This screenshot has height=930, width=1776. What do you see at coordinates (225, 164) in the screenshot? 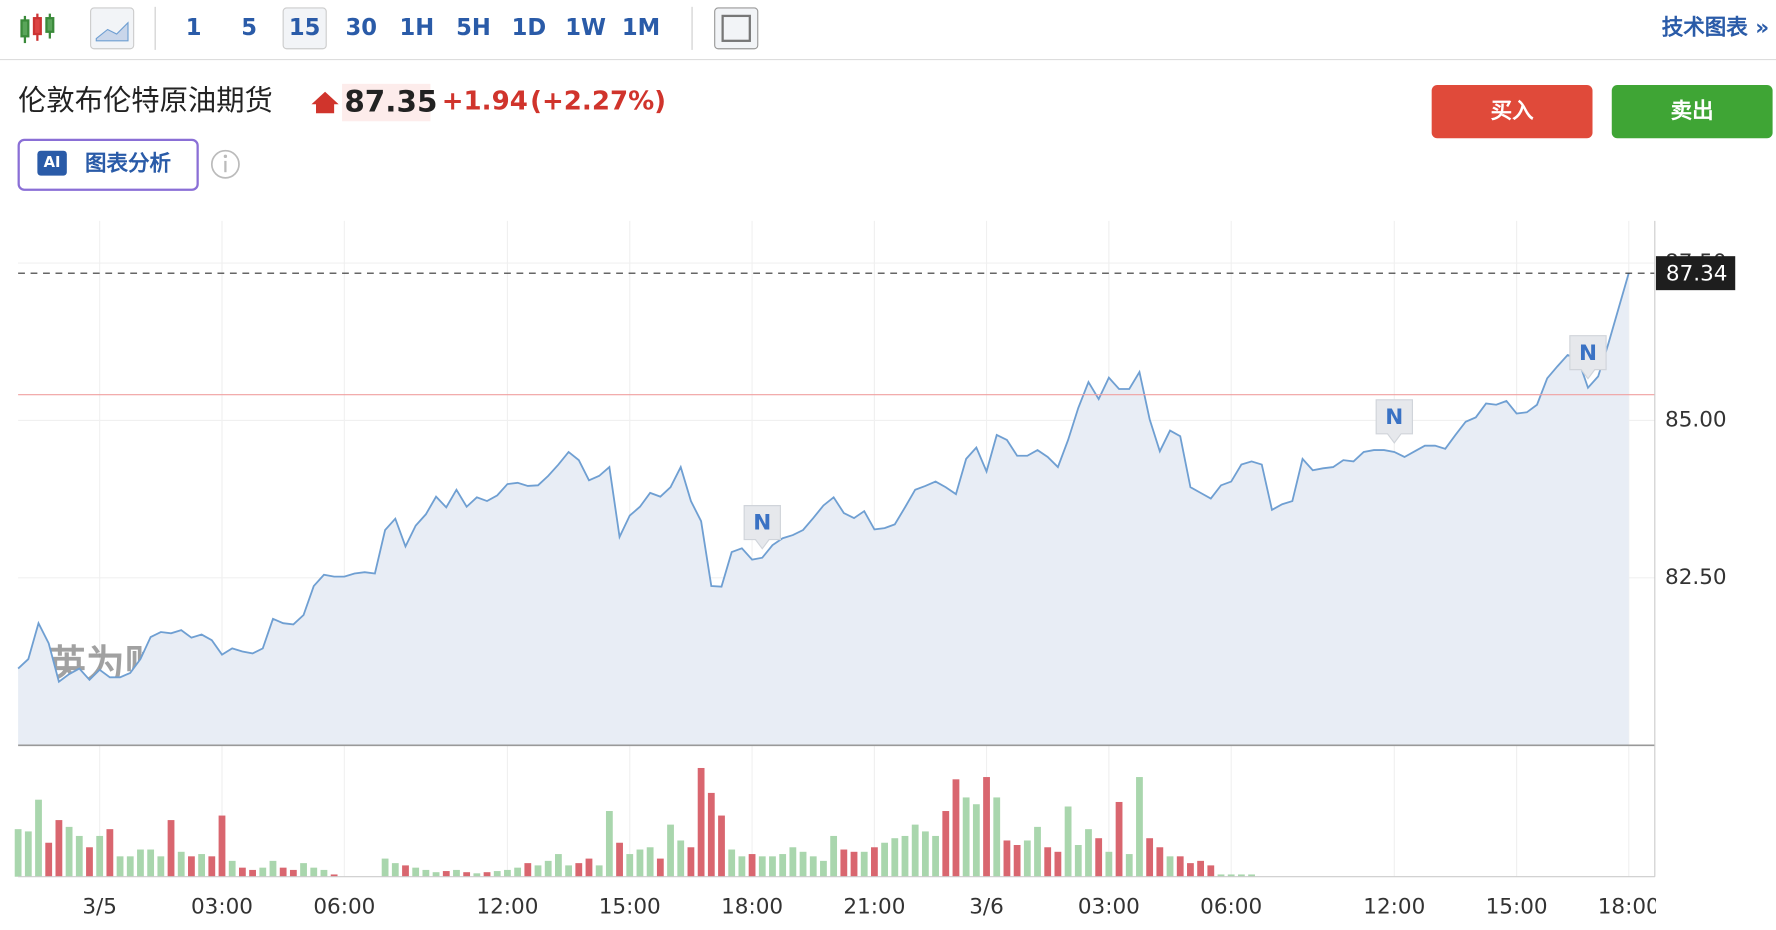
I see `info-icon` at bounding box center [225, 164].